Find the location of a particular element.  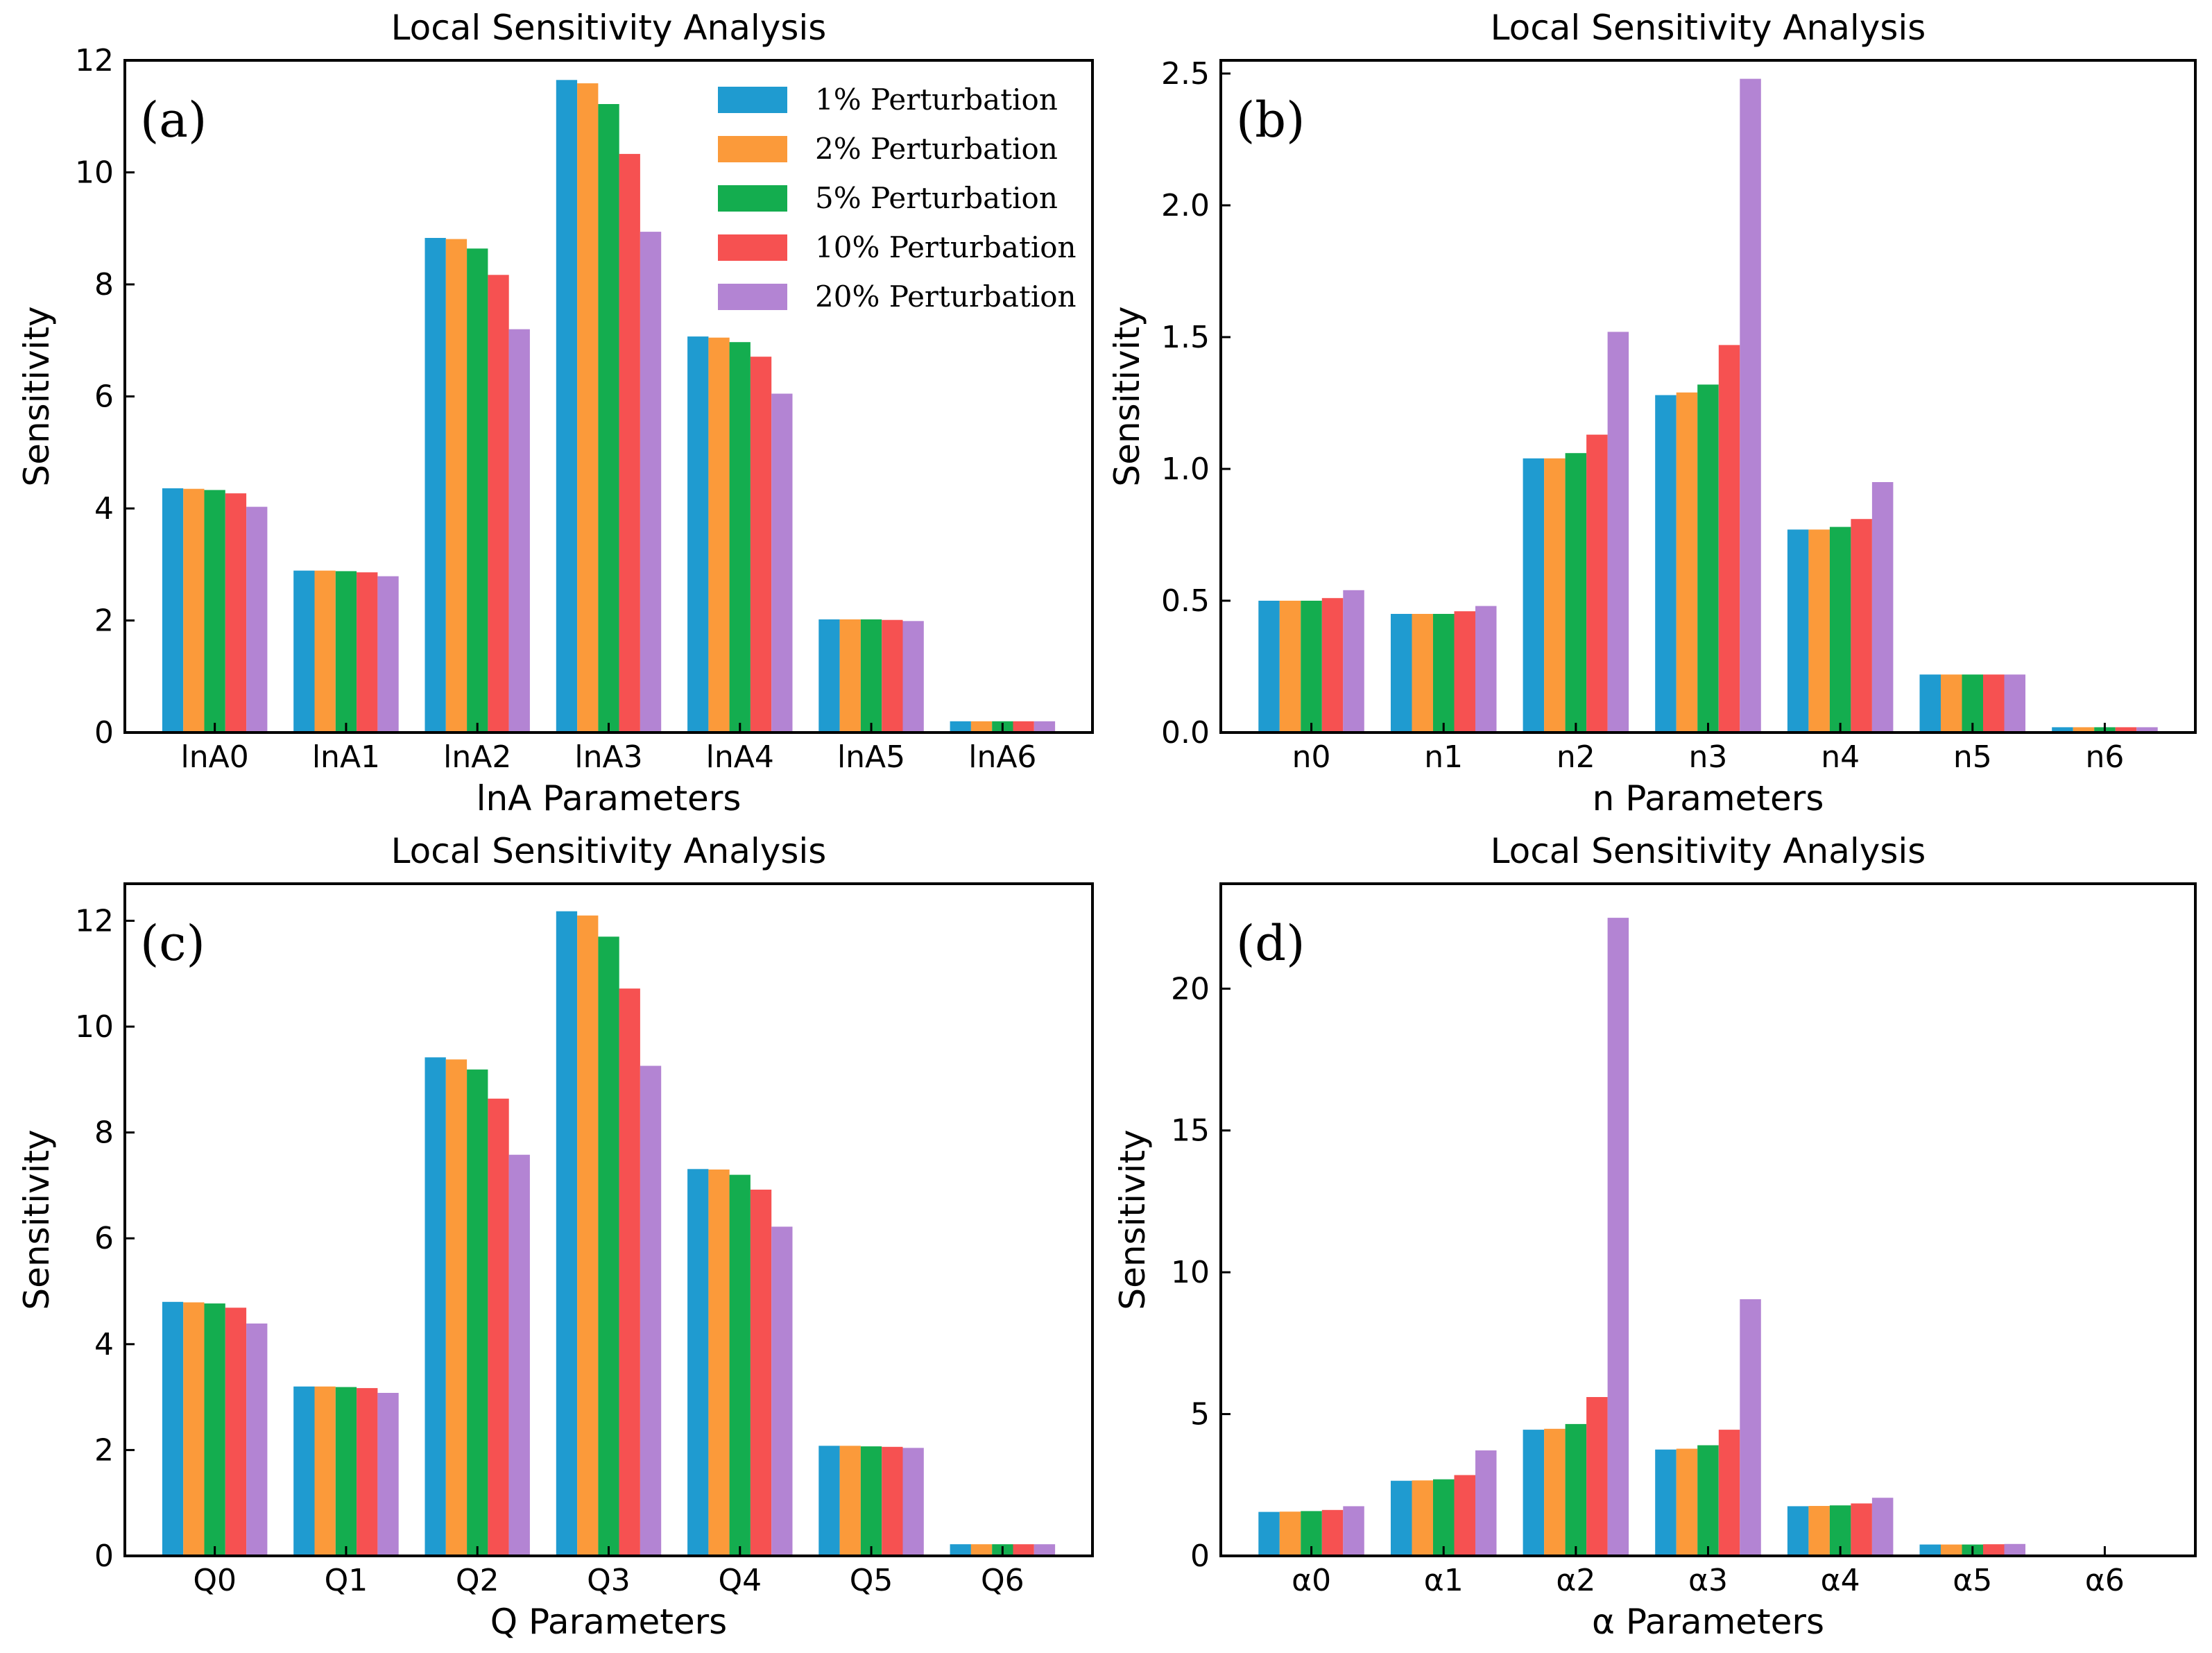

bar-Q1-p1 is located at coordinates (304, 1471).